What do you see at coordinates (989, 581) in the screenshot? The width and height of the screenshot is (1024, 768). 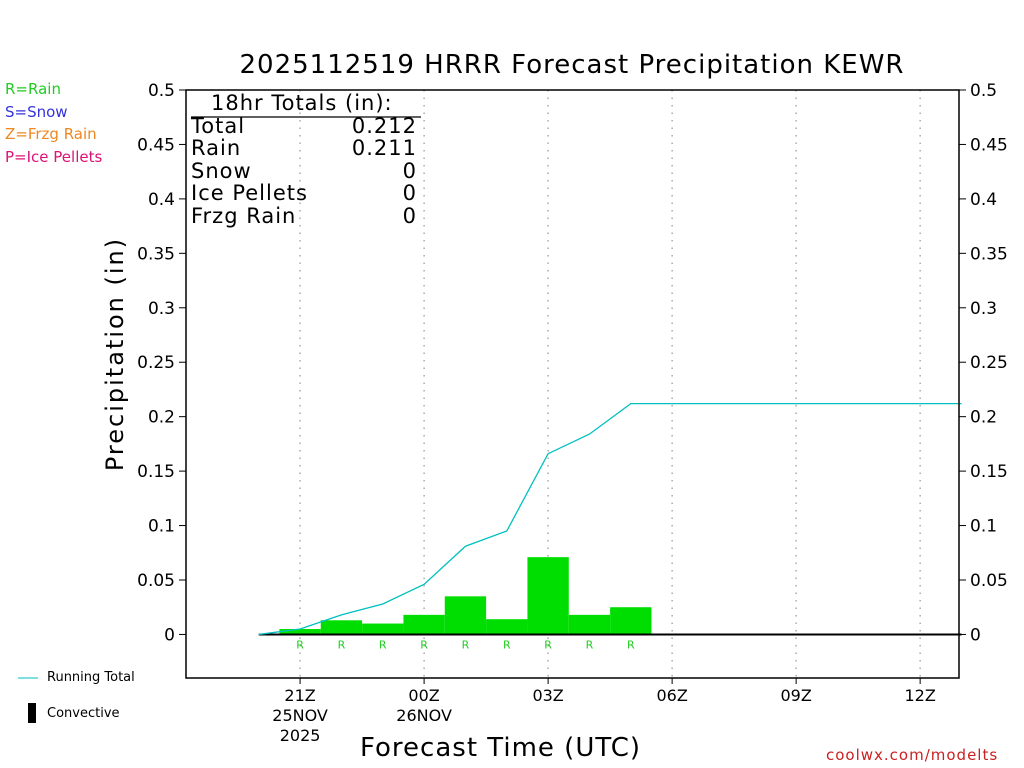 I see `y-tick-label-right: 0.05` at bounding box center [989, 581].